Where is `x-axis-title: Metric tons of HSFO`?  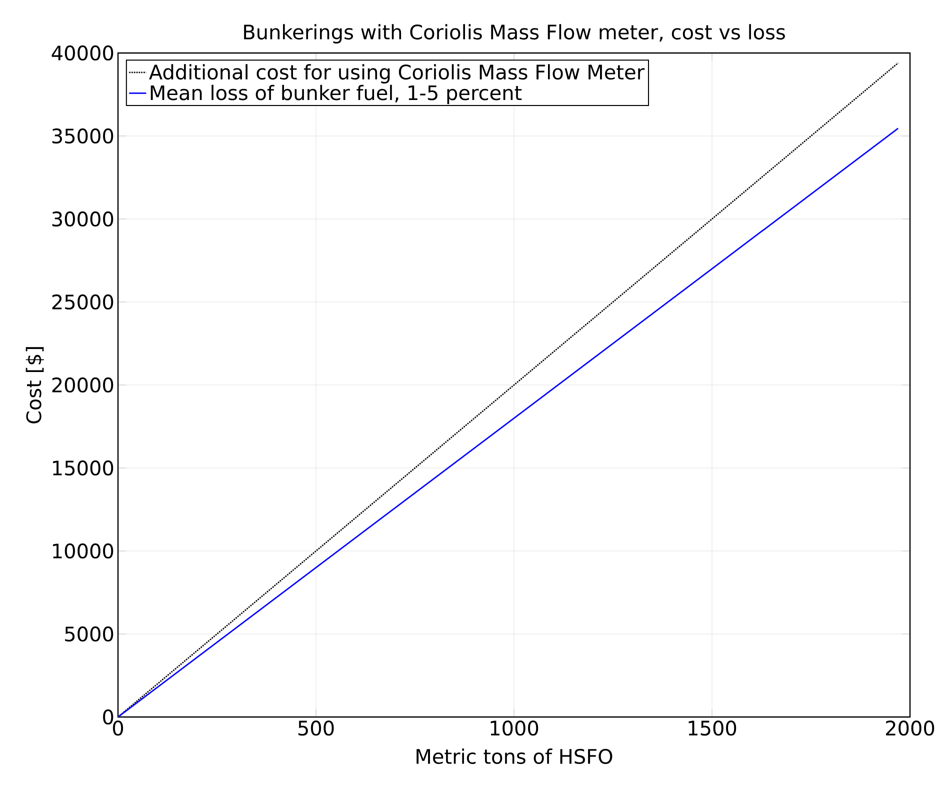
x-axis-title: Metric tons of HSFO is located at coordinates (514, 756).